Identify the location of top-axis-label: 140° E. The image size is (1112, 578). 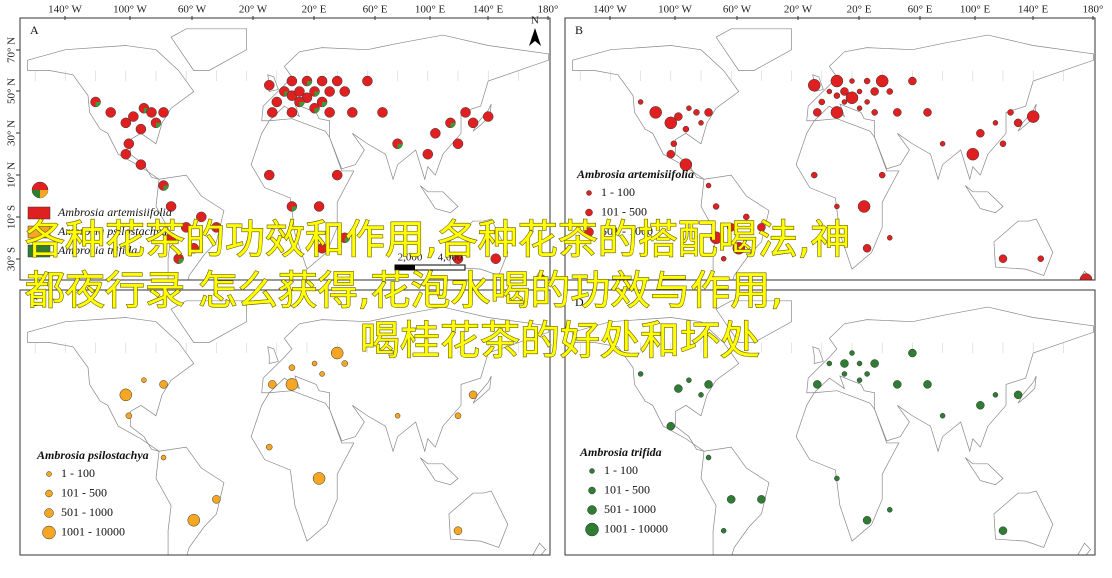
(1033, 10).